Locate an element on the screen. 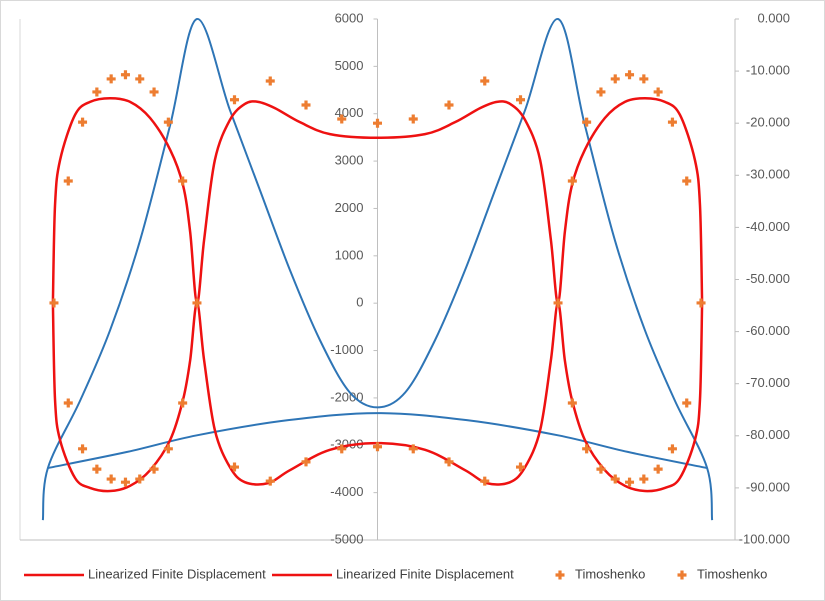 The image size is (825, 601). y2-tick-label: -70.000 is located at coordinates (768, 382).